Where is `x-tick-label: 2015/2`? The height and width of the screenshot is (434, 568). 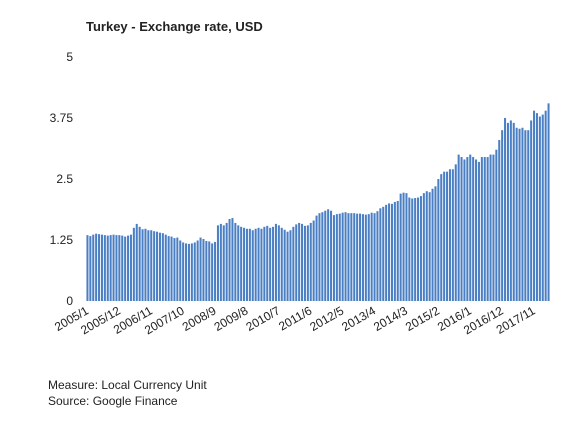
x-tick-label: 2015/2 is located at coordinates (422, 318).